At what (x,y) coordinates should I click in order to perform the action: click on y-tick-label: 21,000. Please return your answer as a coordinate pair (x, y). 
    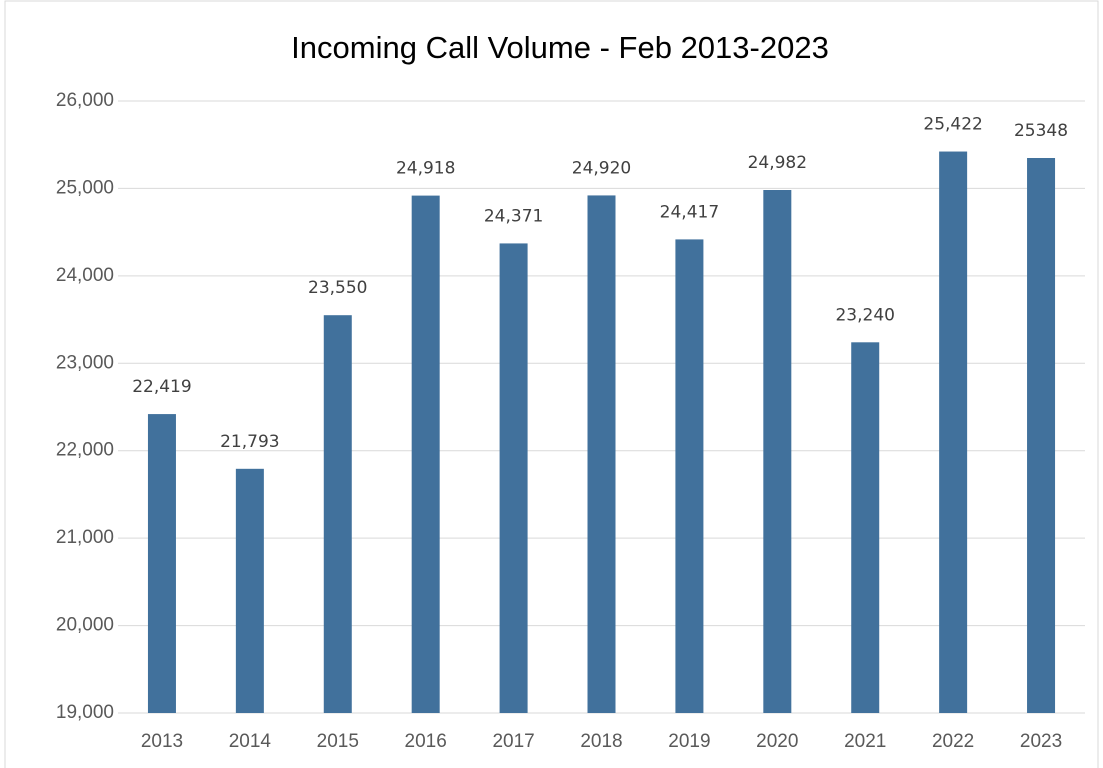
    Looking at the image, I should click on (85, 537).